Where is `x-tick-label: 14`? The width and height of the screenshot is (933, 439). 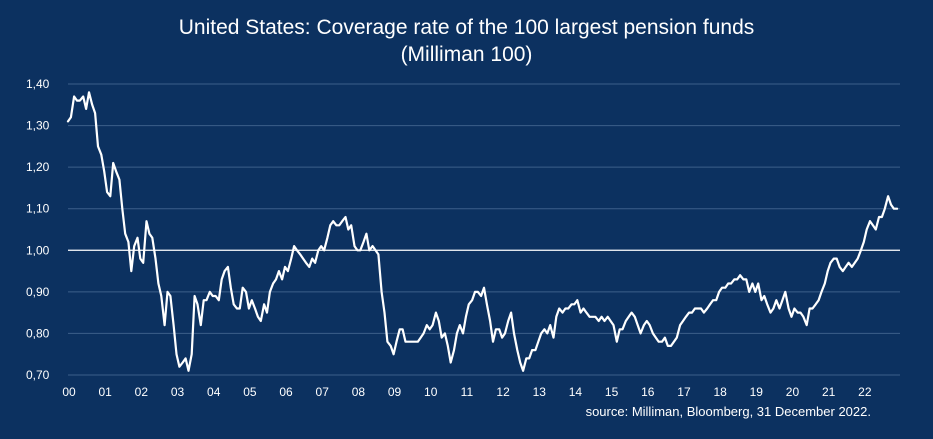 x-tick-label: 14 is located at coordinates (576, 392).